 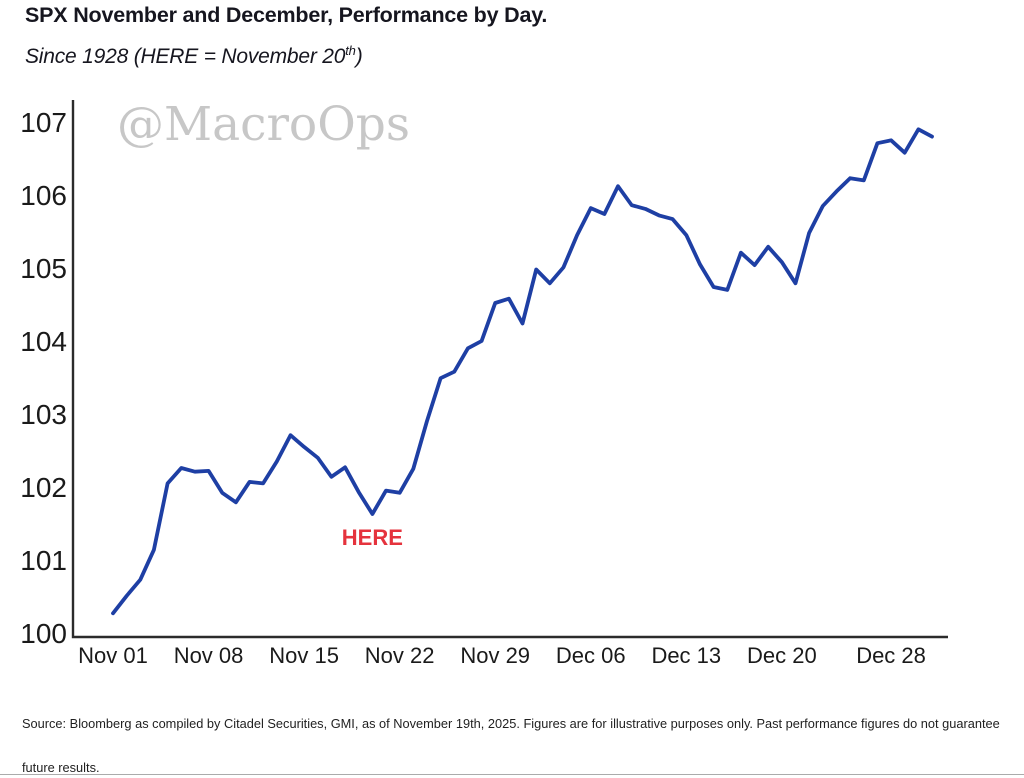 What do you see at coordinates (43, 633) in the screenshot?
I see `y-tick-label: 100` at bounding box center [43, 633].